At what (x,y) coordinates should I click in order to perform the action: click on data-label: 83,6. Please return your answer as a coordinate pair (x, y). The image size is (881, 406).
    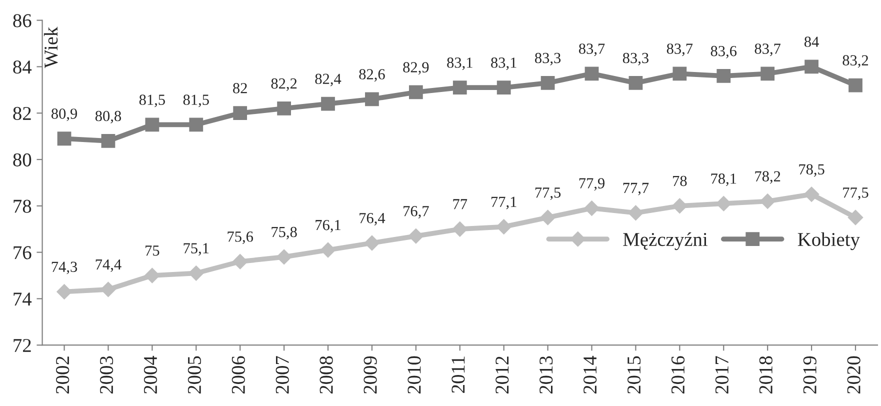
    Looking at the image, I should click on (723, 52).